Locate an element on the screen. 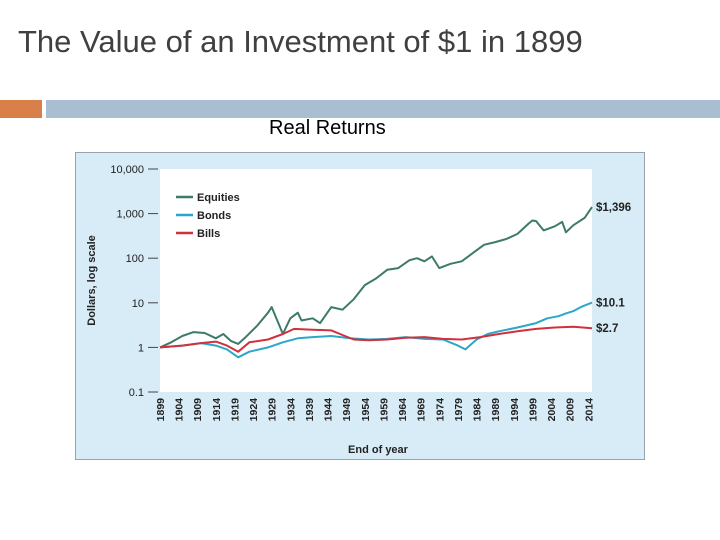 This screenshot has height=540, width=720. legend-label: Bonds is located at coordinates (214, 216).